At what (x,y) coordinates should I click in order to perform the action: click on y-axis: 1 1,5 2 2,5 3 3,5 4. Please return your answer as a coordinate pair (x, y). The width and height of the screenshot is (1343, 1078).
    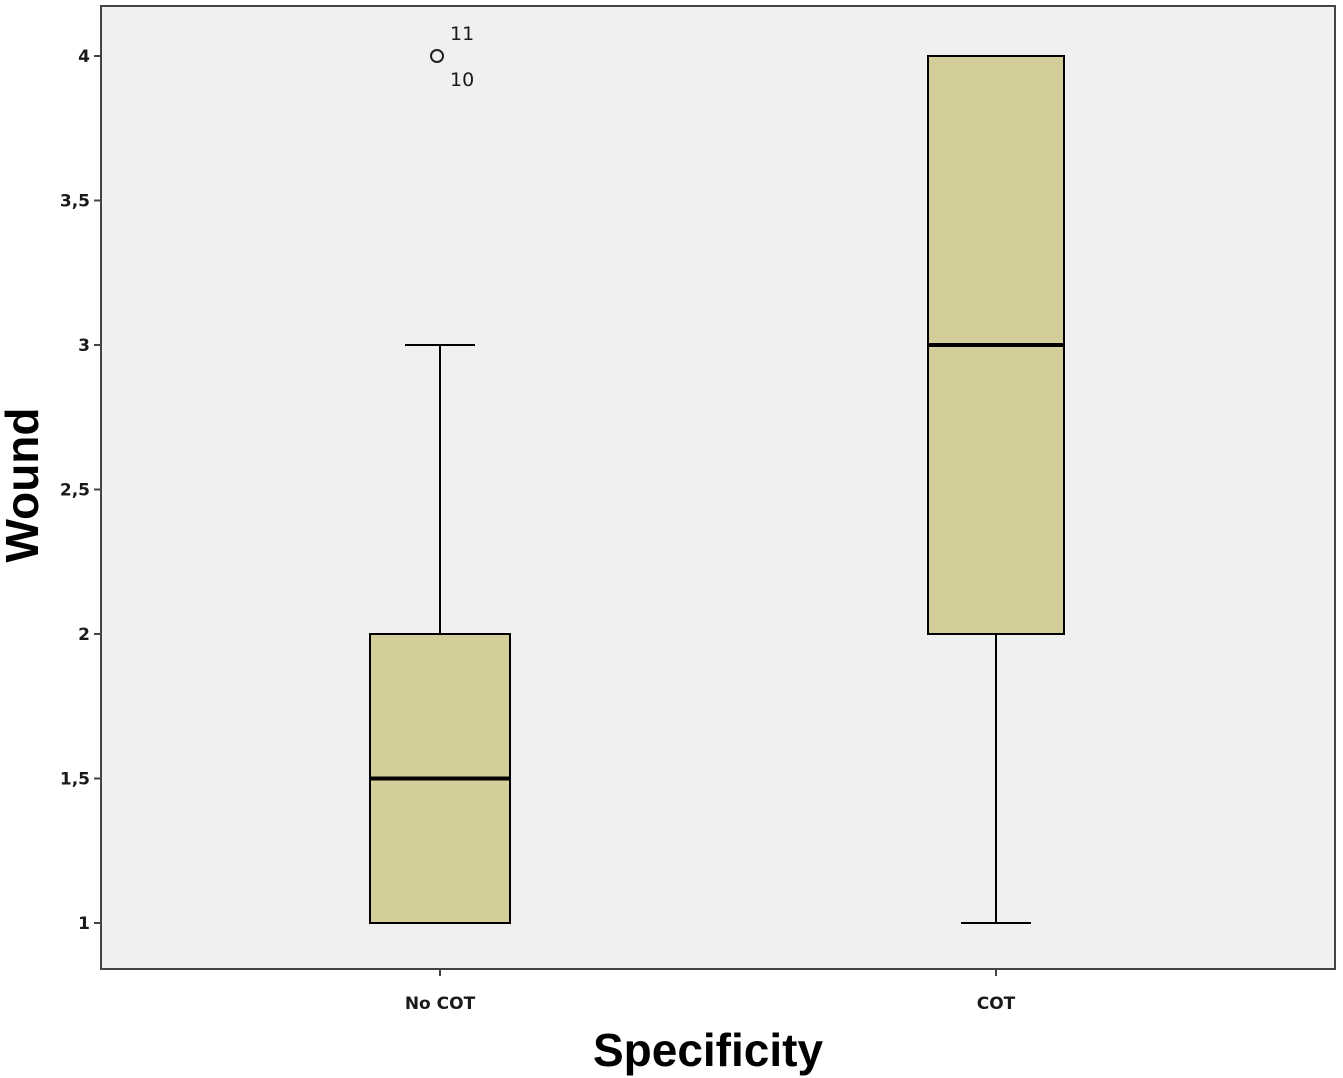
    Looking at the image, I should click on (80, 490).